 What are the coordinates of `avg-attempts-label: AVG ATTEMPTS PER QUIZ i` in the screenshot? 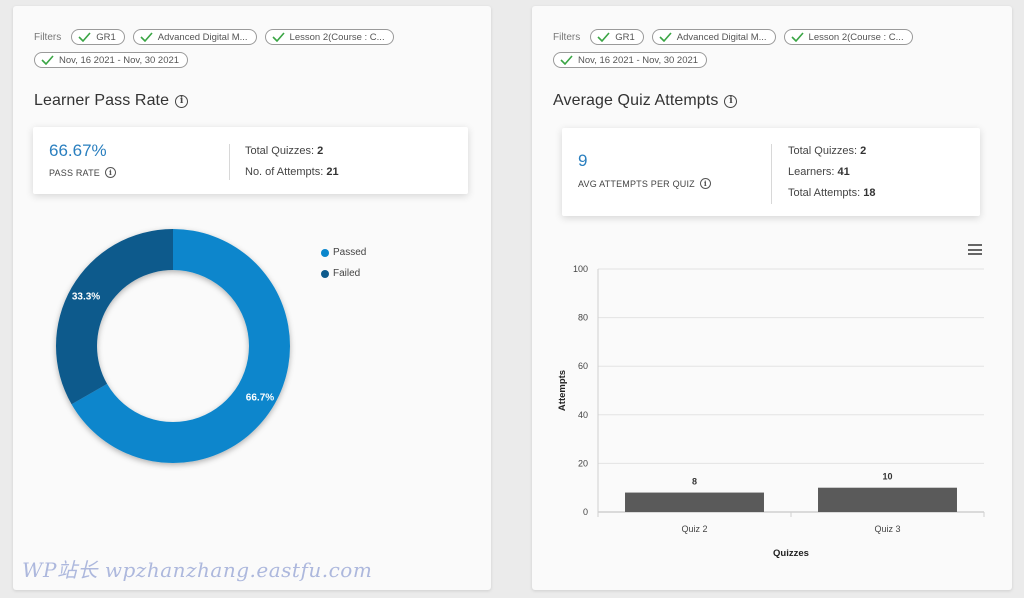 It's located at (644, 183).